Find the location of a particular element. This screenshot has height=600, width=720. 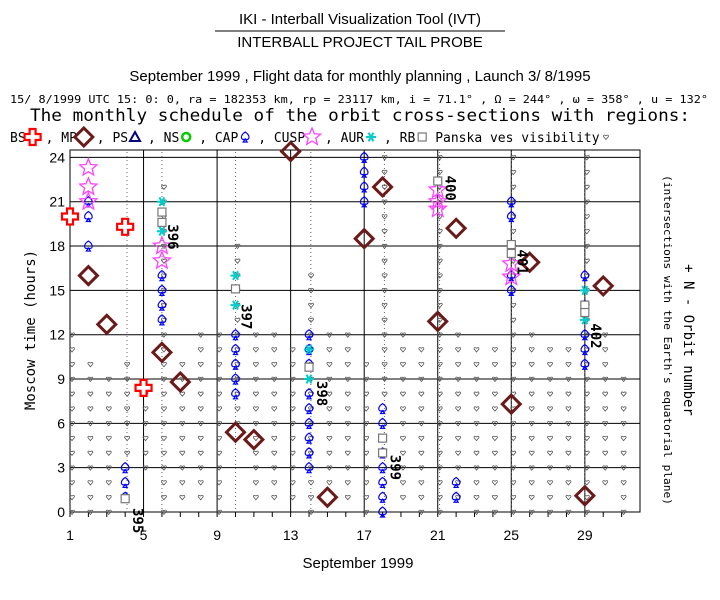

right-axis-label: + N - Orbit number is located at coordinates (688, 340).